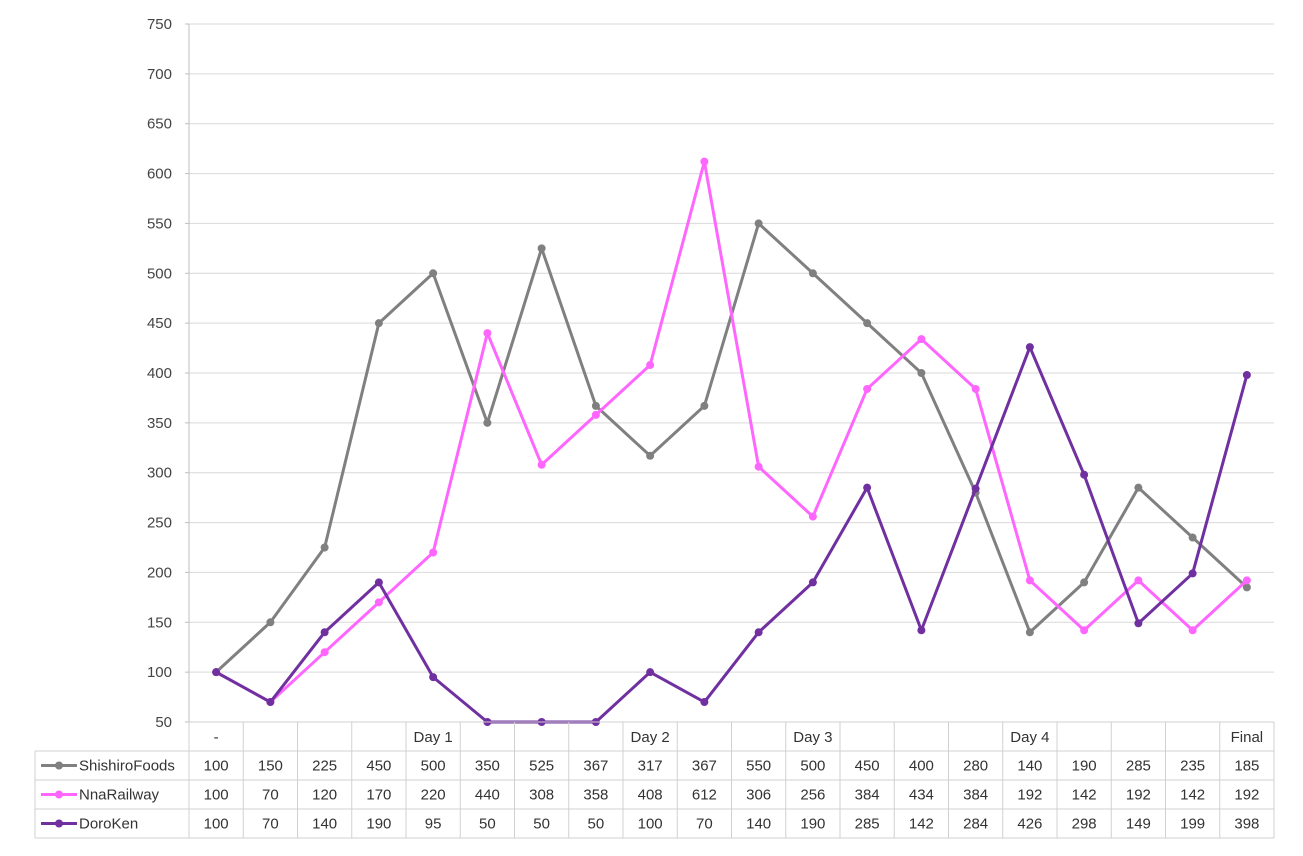 The width and height of the screenshot is (1303, 856). Describe the element at coordinates (487, 795) in the screenshot. I see `table-cell-value: 440` at that location.